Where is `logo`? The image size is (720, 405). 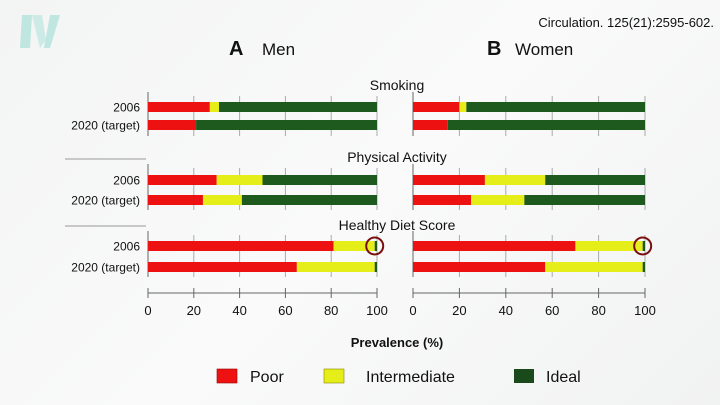
logo is located at coordinates (40, 31).